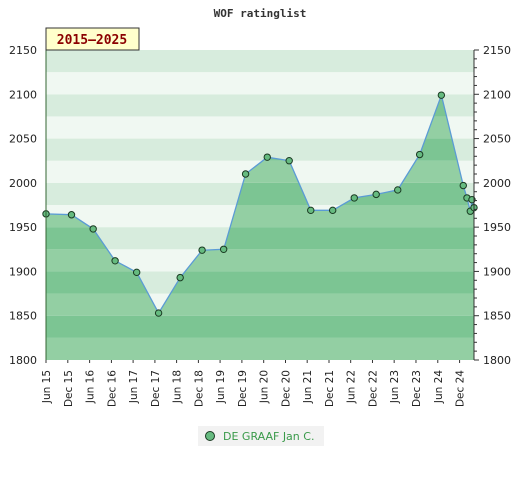 The image size is (520, 480). What do you see at coordinates (497, 183) in the screenshot?
I see `y-tick-label-right: 2000` at bounding box center [497, 183].